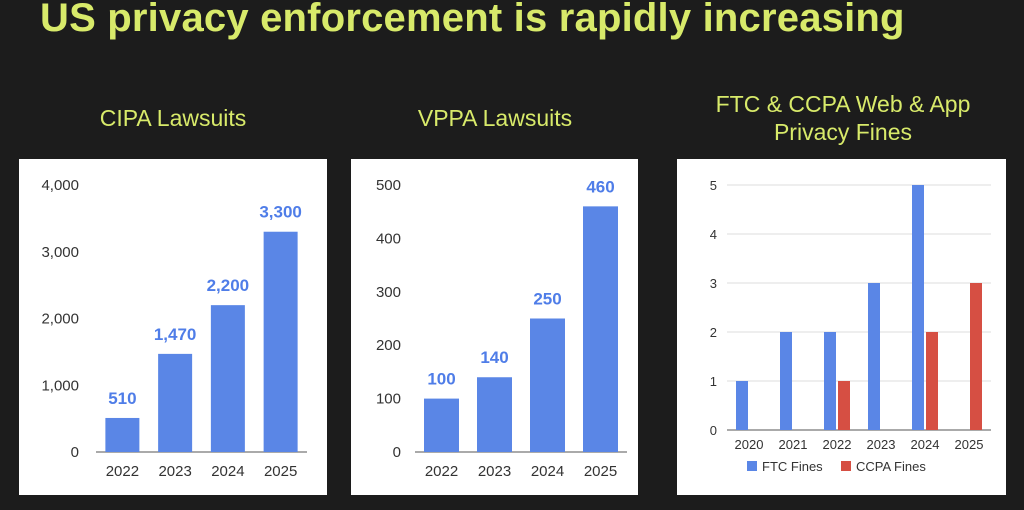 Image resolution: width=1024 pixels, height=510 pixels. I want to click on vppa-ytick-label: 500, so click(388, 185).